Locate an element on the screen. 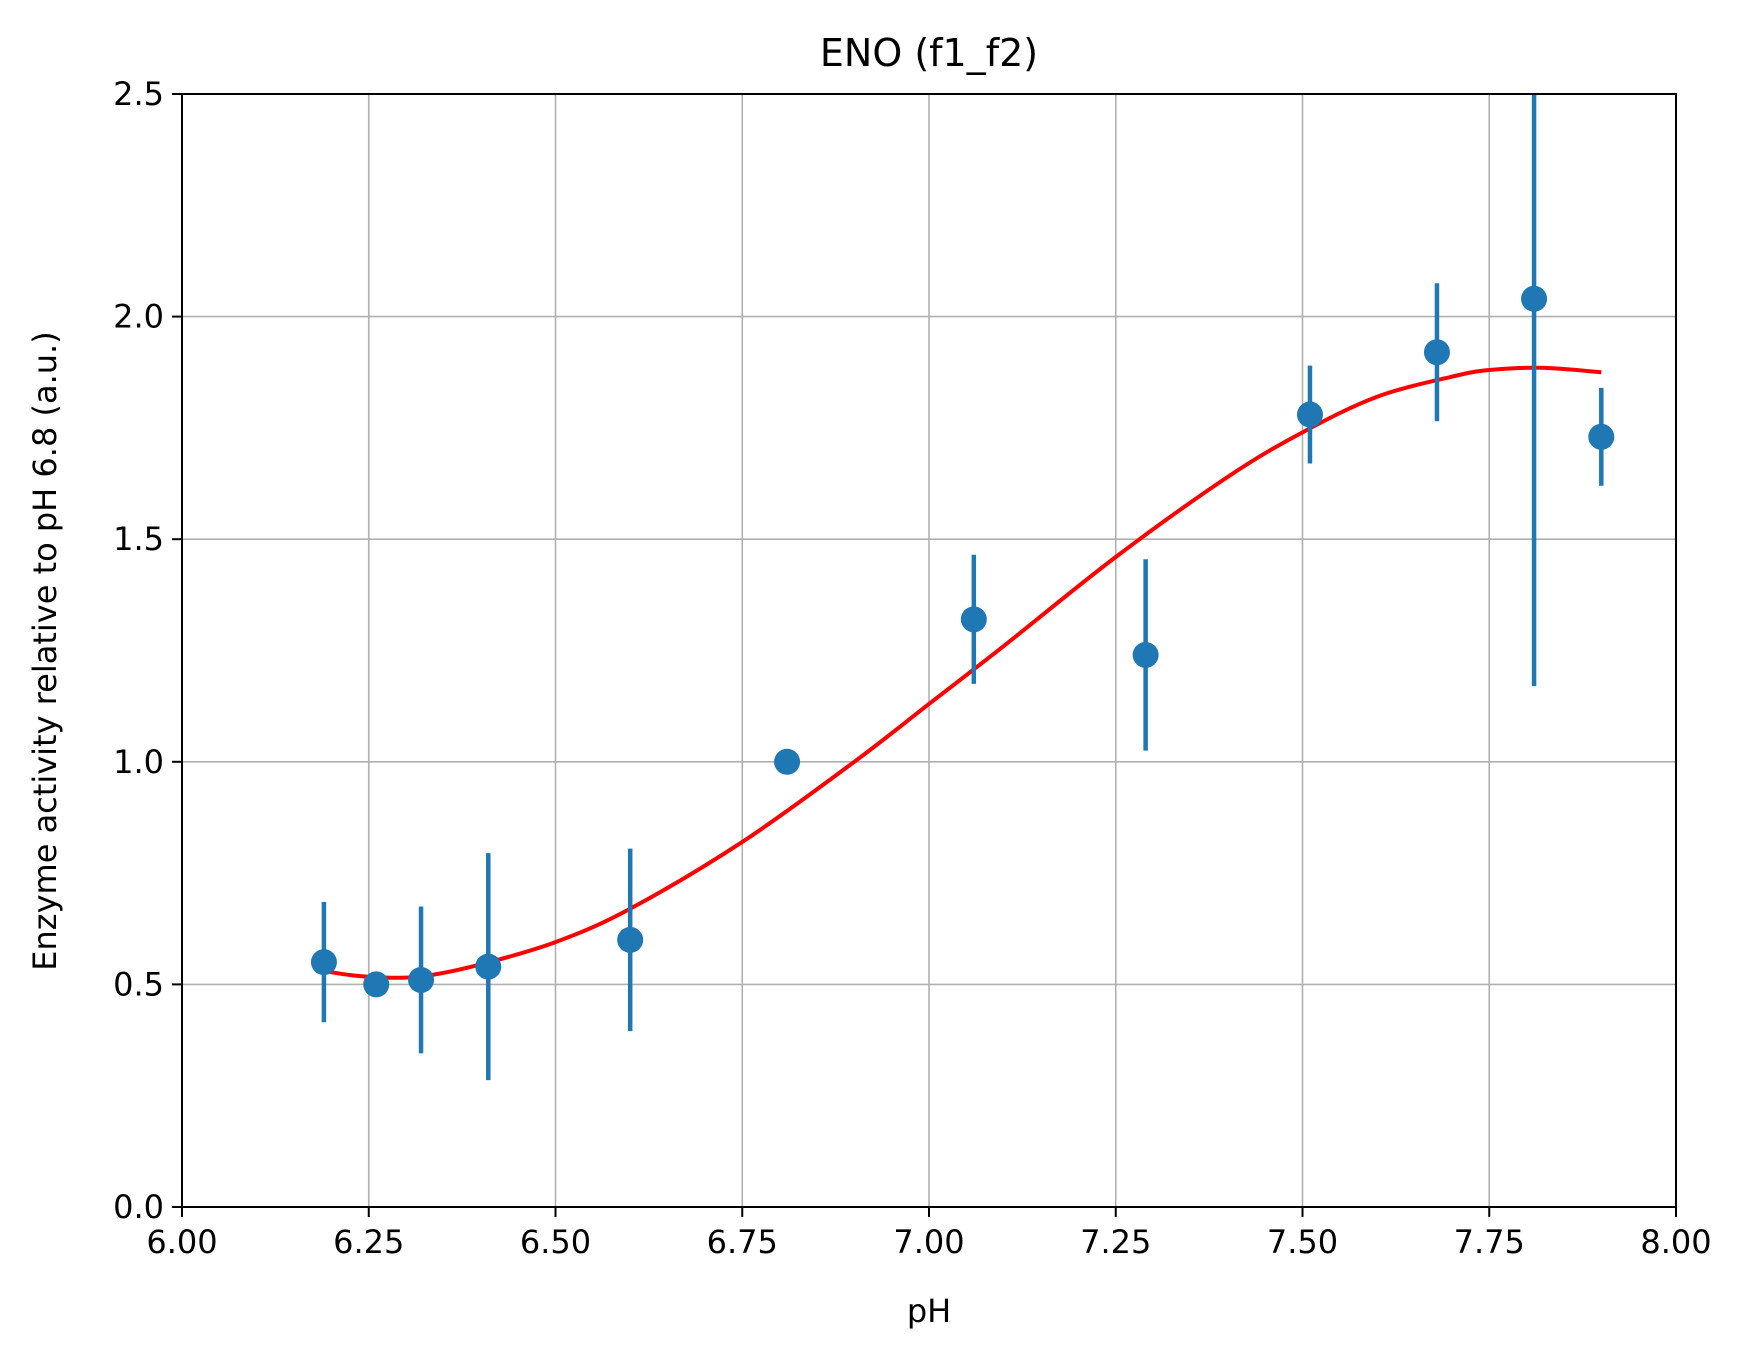 The height and width of the screenshot is (1357, 1746). x-tick-label: 6.00 is located at coordinates (181, 1242).